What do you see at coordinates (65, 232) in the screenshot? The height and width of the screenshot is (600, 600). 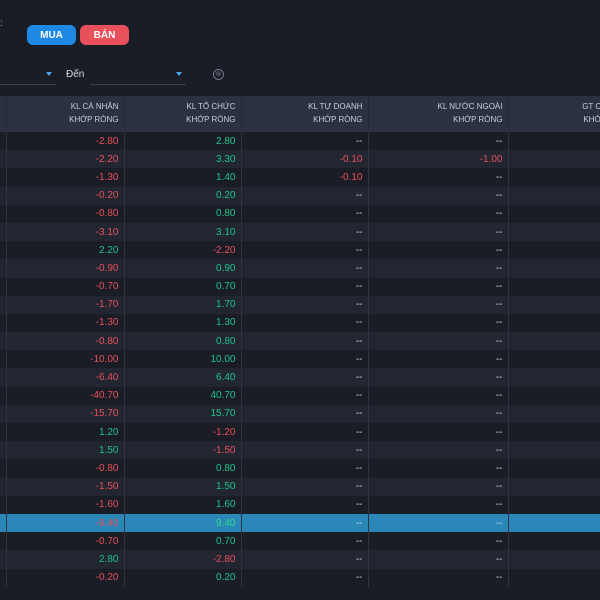 I see `individual-net-cell: -3.10` at bounding box center [65, 232].